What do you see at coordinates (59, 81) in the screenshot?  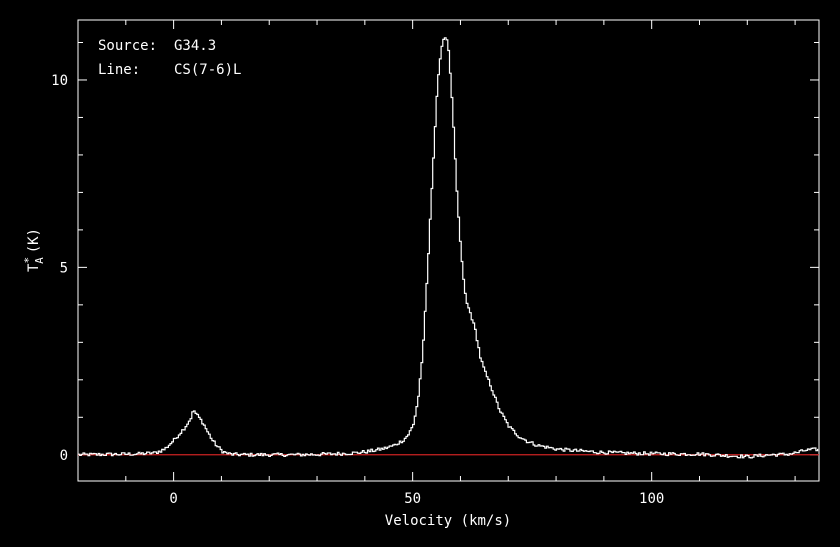 I see `y-tick-label: 10` at bounding box center [59, 81].